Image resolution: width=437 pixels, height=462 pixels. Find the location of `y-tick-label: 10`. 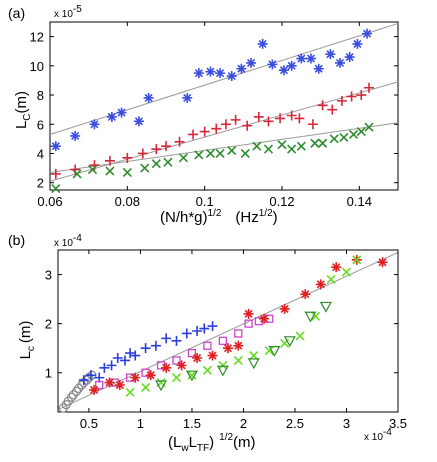

y-tick-label: 10 is located at coordinates (37, 66).